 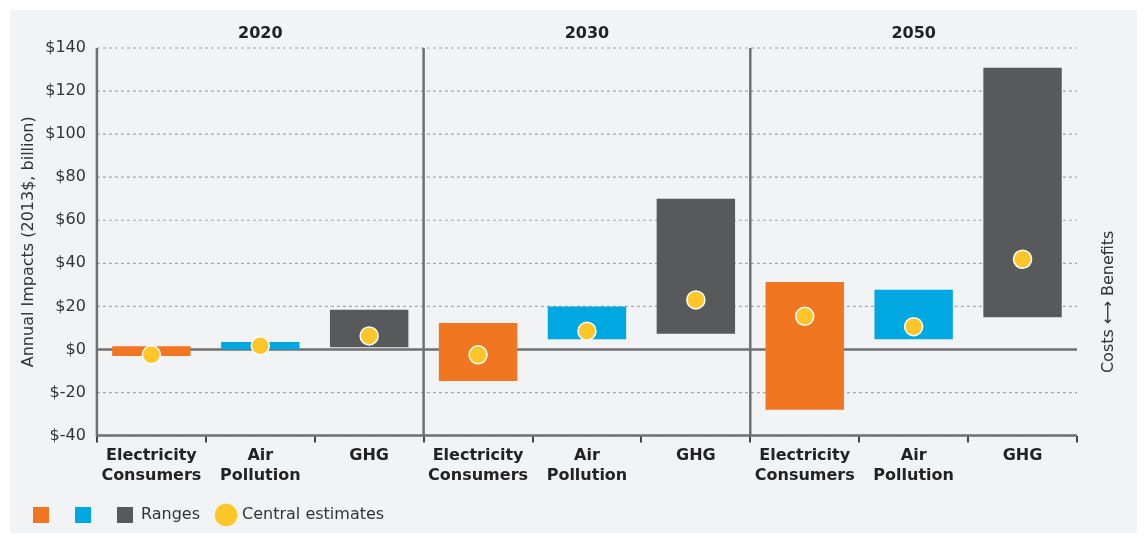 What do you see at coordinates (913, 33) in the screenshot?
I see `text: 2050` at bounding box center [913, 33].